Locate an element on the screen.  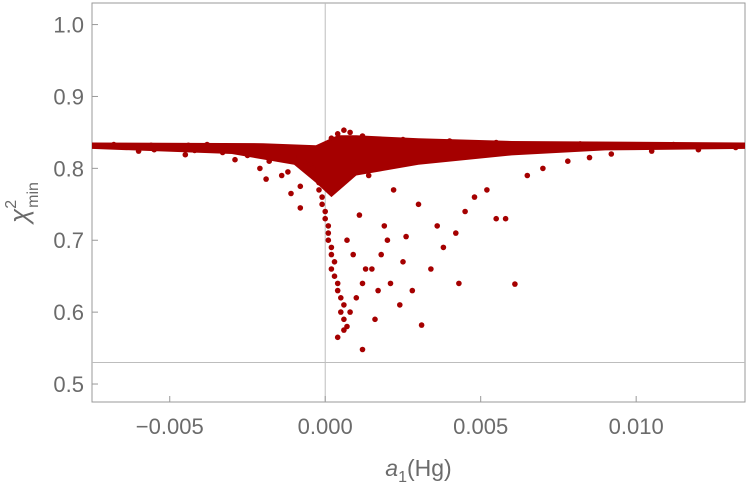
y-tick-label: 0.5 is located at coordinates (68, 384).